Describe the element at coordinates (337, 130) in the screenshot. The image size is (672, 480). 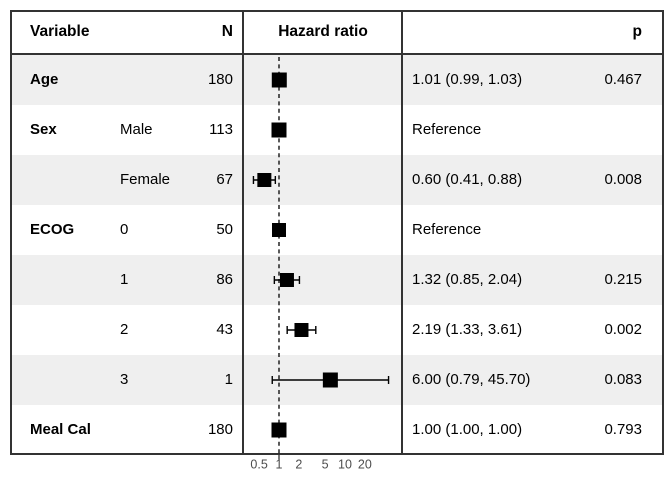
I see `table-row: Sex Male 113 Reference` at that location.